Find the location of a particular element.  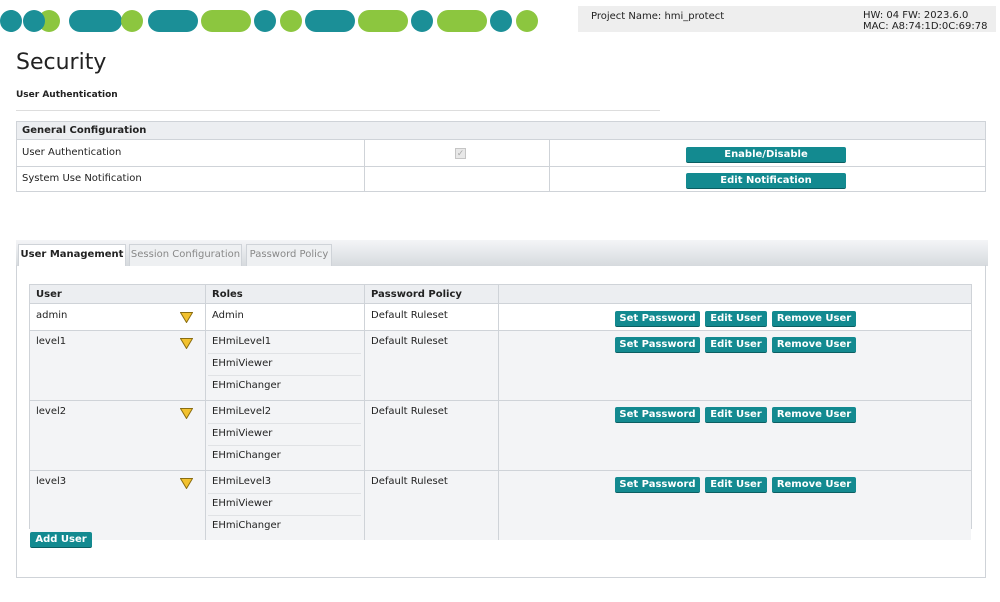

row-line is located at coordinates (501, 166).